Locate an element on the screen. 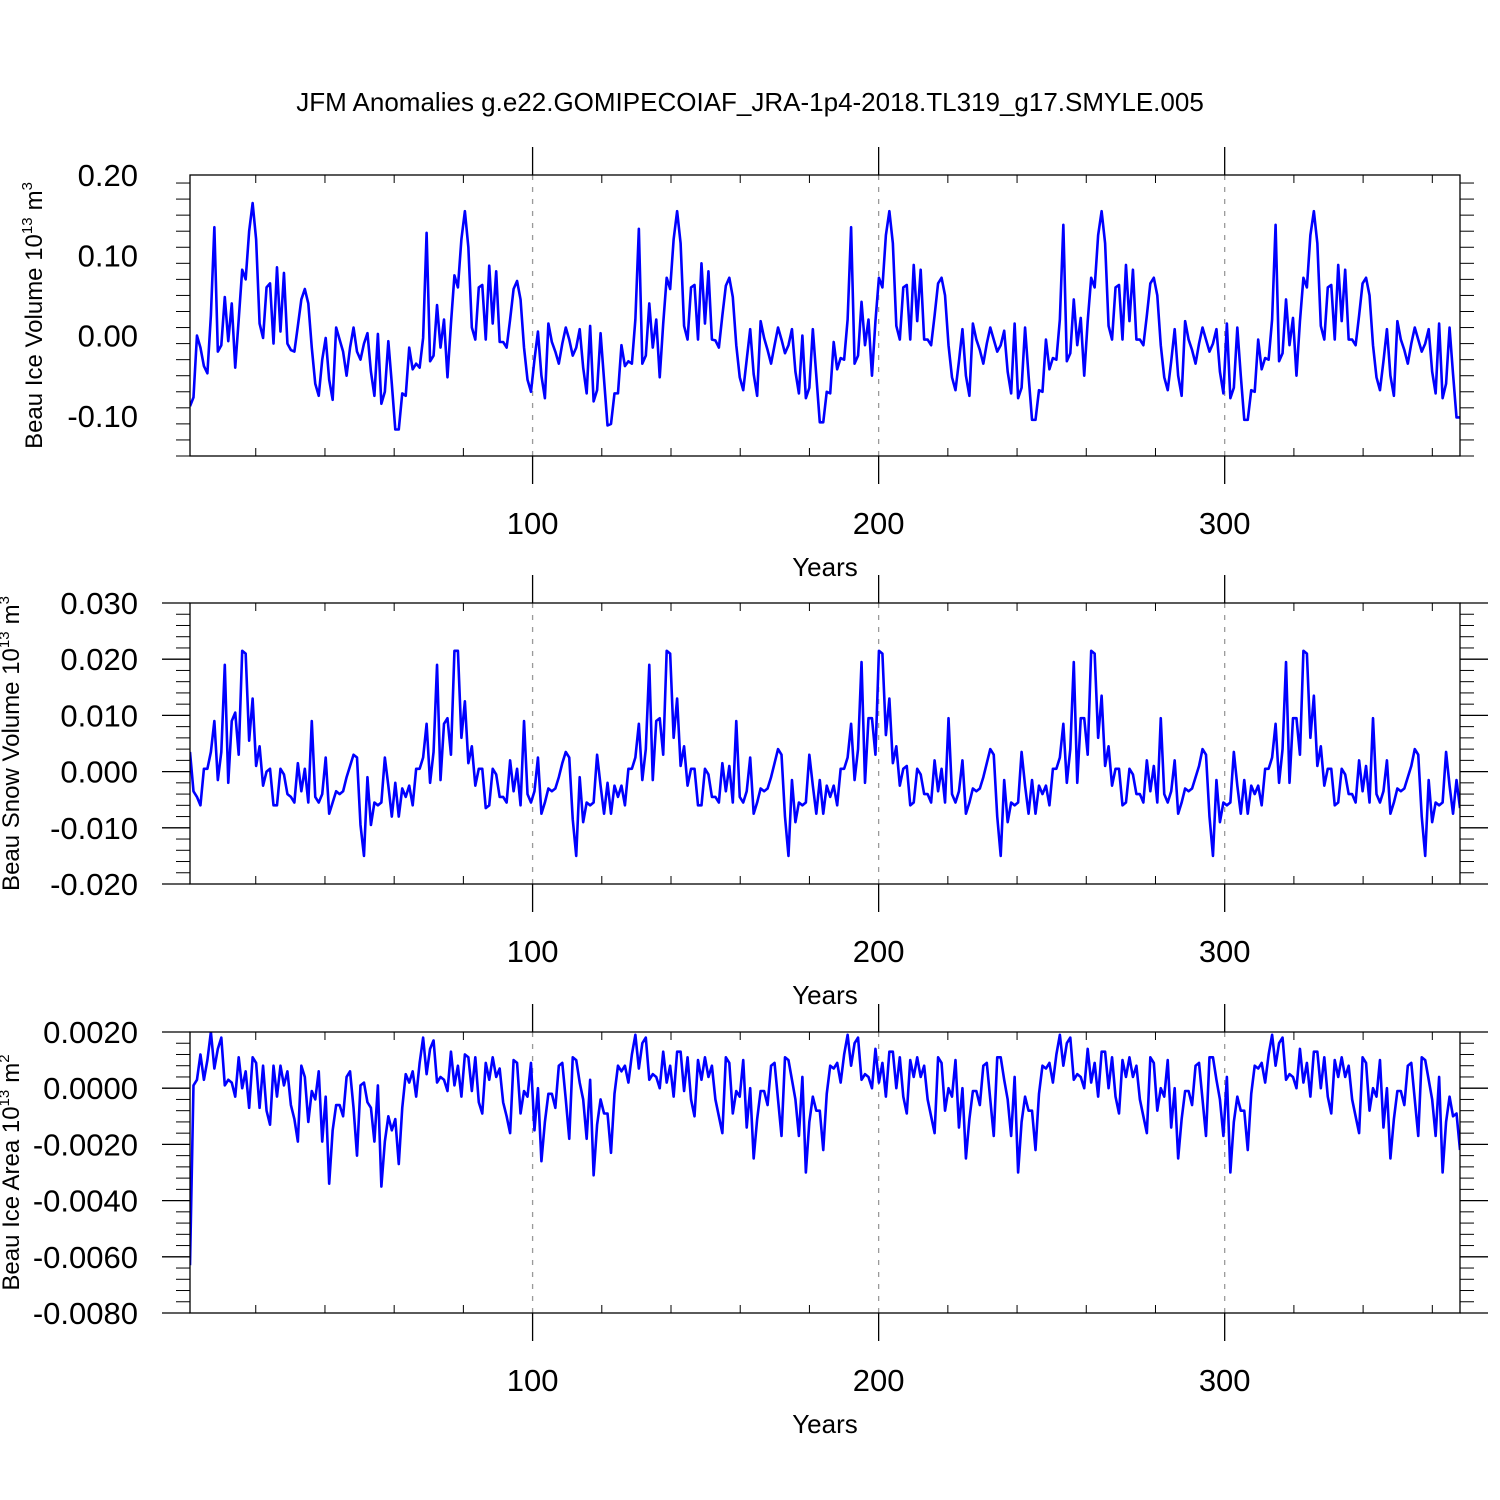  y-axis-label: Beau Snow Volume 1013 m3 is located at coordinates (12, 743).